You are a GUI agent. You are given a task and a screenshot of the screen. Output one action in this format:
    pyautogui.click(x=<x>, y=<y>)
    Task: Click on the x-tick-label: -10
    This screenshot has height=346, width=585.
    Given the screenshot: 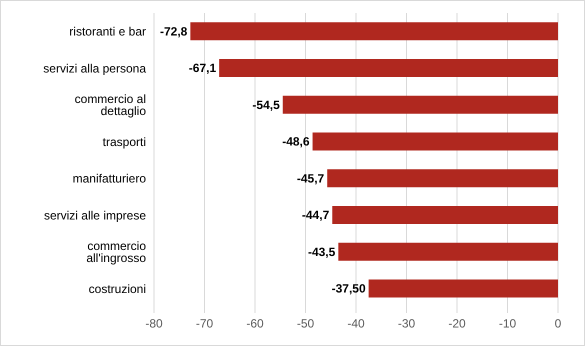 What is the action you would take?
    pyautogui.click(x=507, y=323)
    